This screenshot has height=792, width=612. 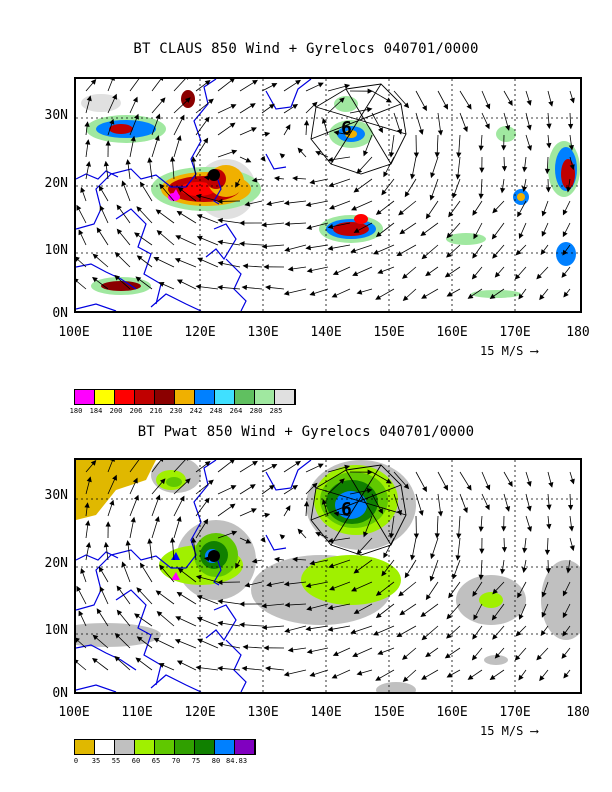 What do you see at coordinates (214, 556) in the screenshot?
I see `panel2-typhoon-center` at bounding box center [214, 556].